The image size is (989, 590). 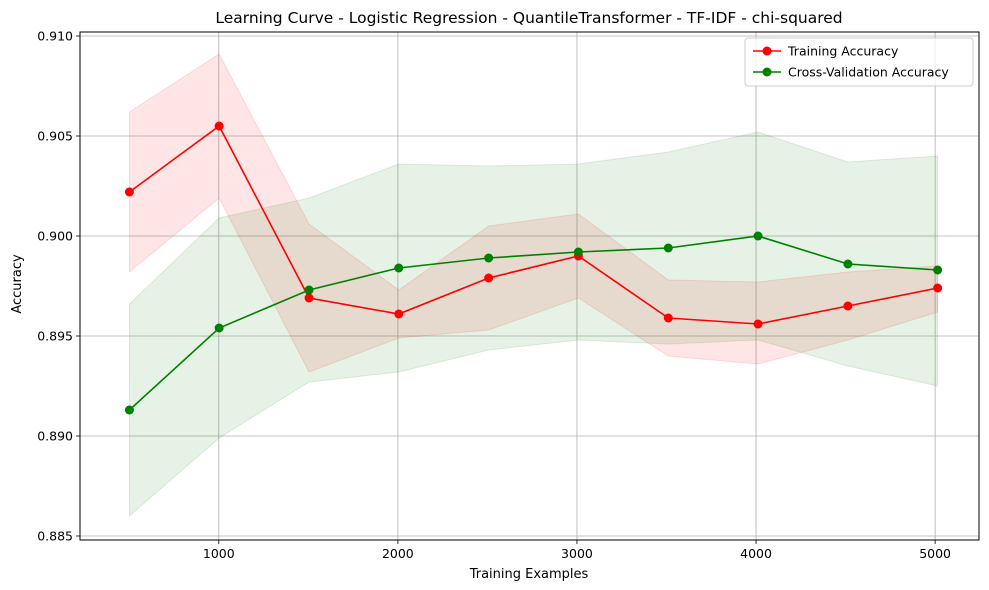 I want to click on legend-cross-validation-label: Cross-Validation Accuracy, so click(x=868, y=72).